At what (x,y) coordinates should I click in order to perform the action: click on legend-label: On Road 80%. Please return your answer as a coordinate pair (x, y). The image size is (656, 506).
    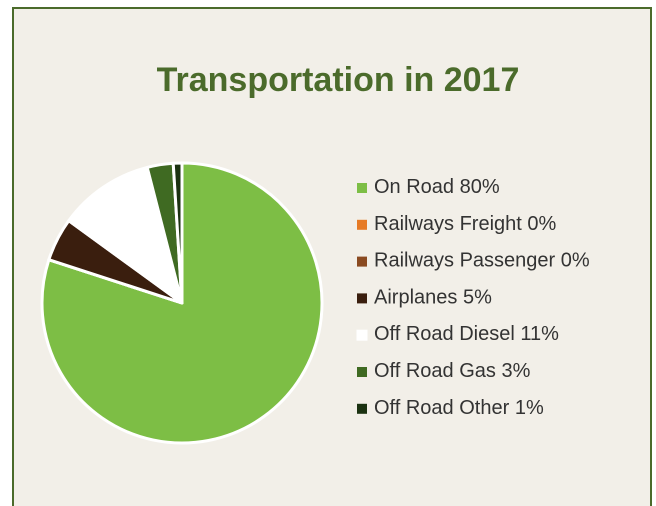
    Looking at the image, I should click on (437, 187).